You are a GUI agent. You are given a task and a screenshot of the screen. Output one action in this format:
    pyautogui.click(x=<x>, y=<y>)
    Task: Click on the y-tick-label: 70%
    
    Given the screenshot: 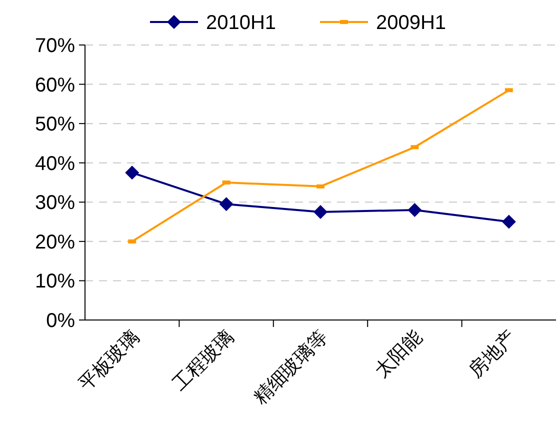 What is the action you would take?
    pyautogui.click(x=55, y=46)
    